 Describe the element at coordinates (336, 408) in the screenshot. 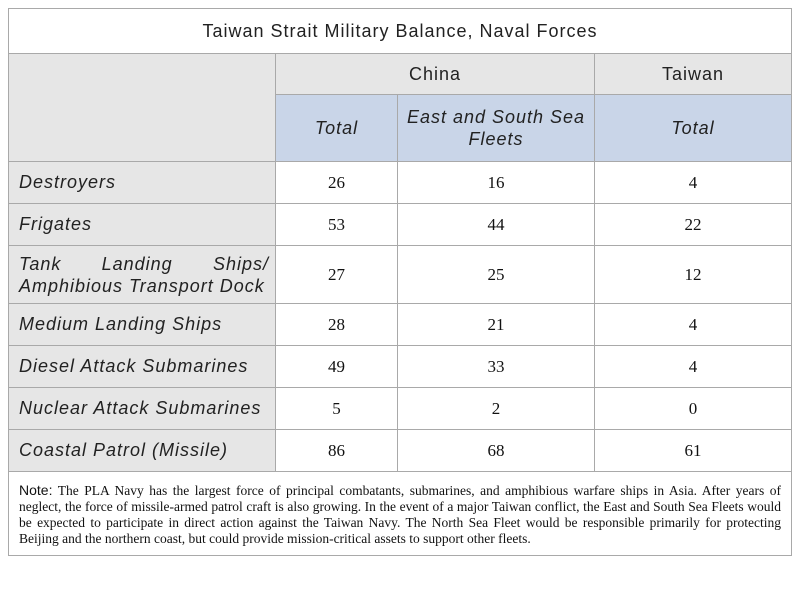

I see `cell-china-total: 5` at that location.